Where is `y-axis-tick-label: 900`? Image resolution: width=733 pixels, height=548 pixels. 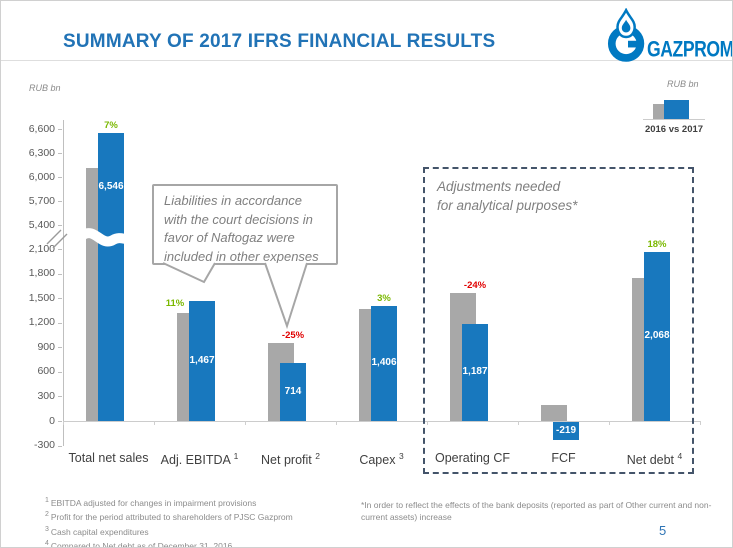
y-axis-tick-label: 900 is located at coordinates (46, 346).